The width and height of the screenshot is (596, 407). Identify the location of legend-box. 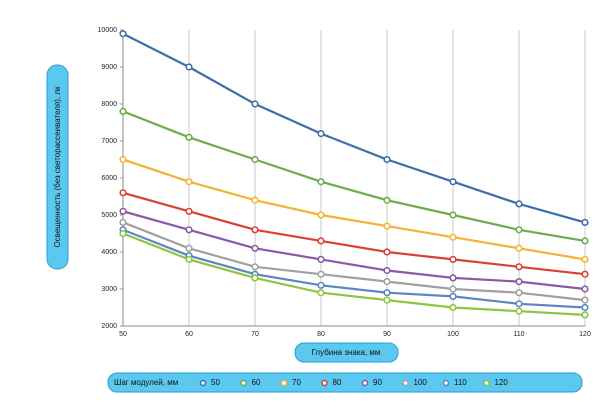
(345, 382).